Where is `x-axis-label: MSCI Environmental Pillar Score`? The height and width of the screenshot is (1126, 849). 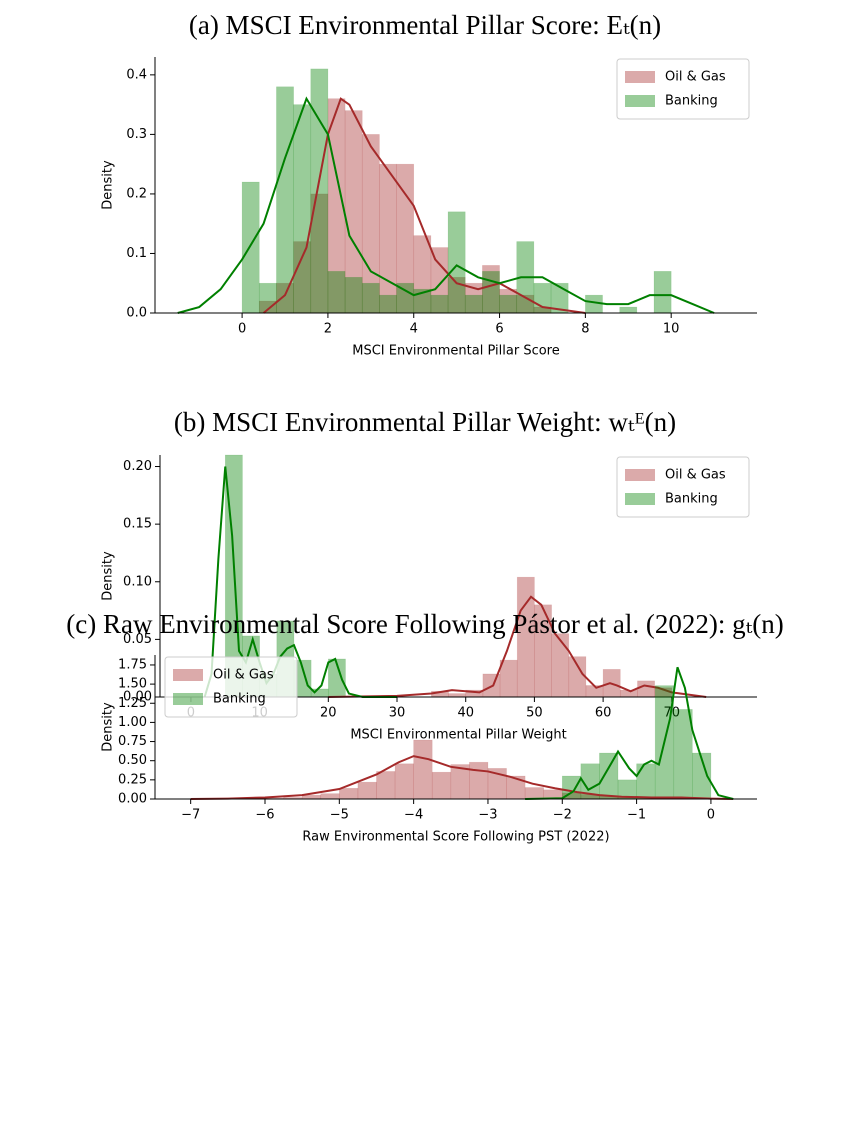 x-axis-label: MSCI Environmental Pillar Score is located at coordinates (455, 351).